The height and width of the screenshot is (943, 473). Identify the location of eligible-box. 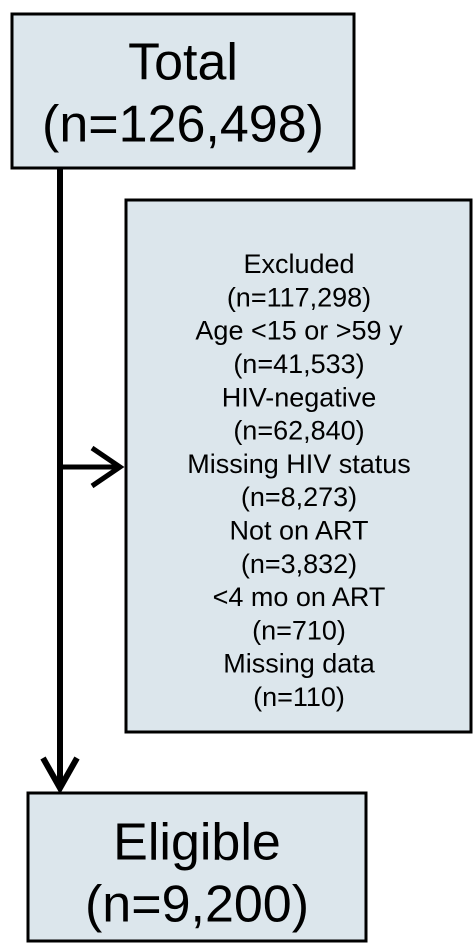
(197, 867).